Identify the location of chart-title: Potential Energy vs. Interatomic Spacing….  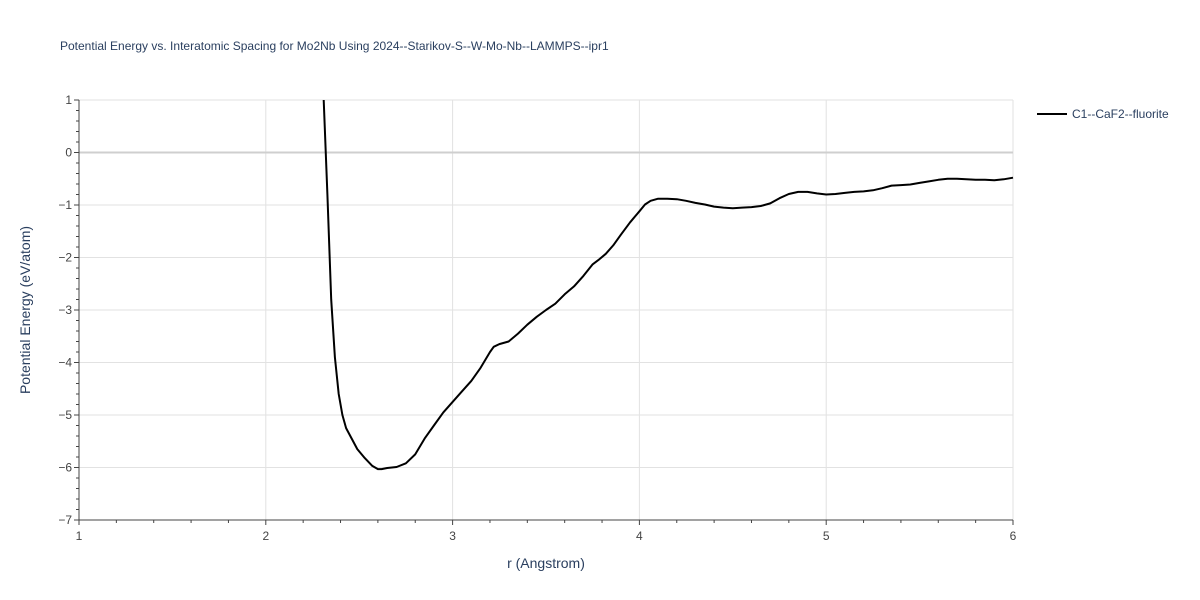
(334, 46).